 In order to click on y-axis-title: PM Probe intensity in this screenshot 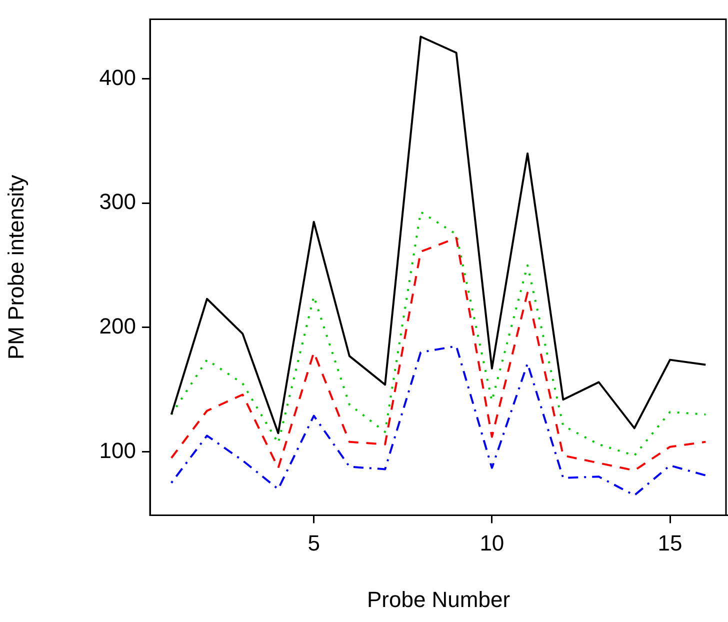, I will do `click(15, 267)`.